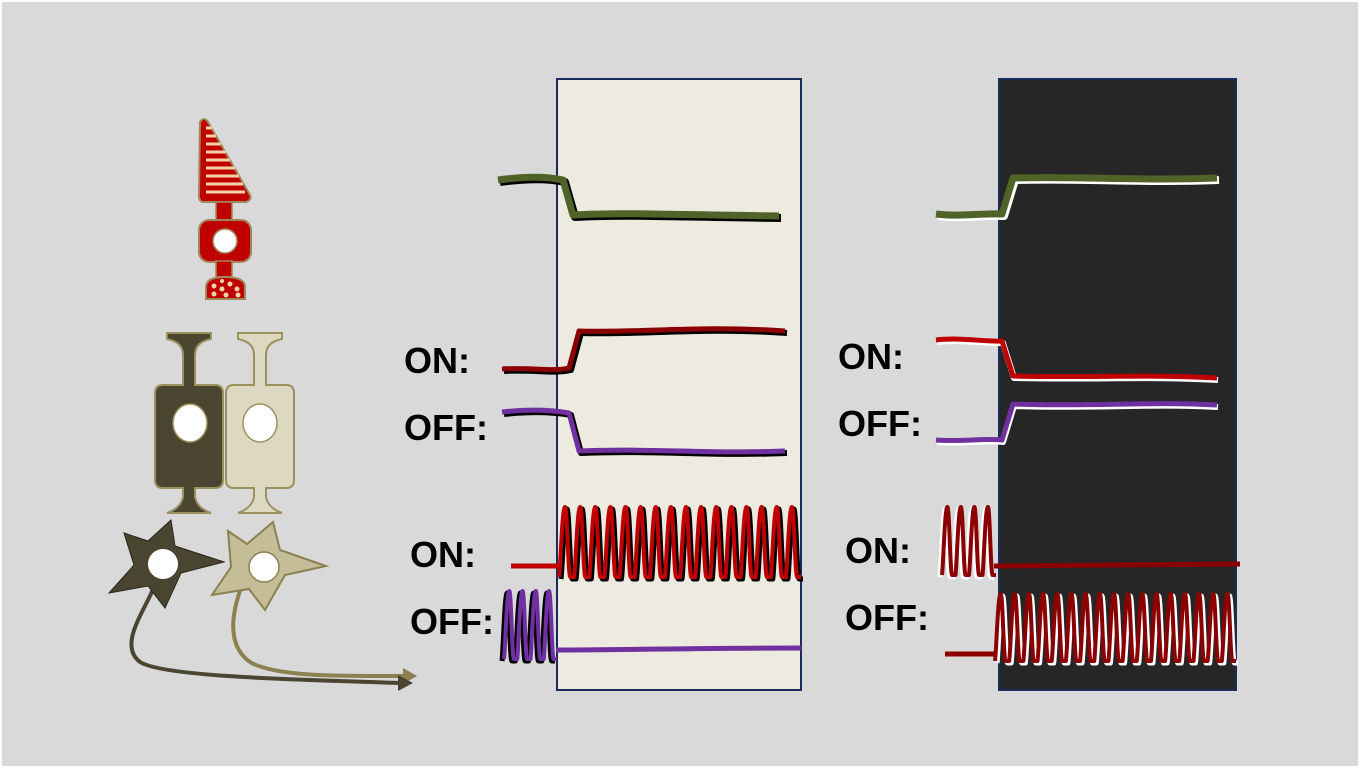 This screenshot has height=768, width=1360. I want to click on on-ganglion-cell-icon, so click(260, 605).